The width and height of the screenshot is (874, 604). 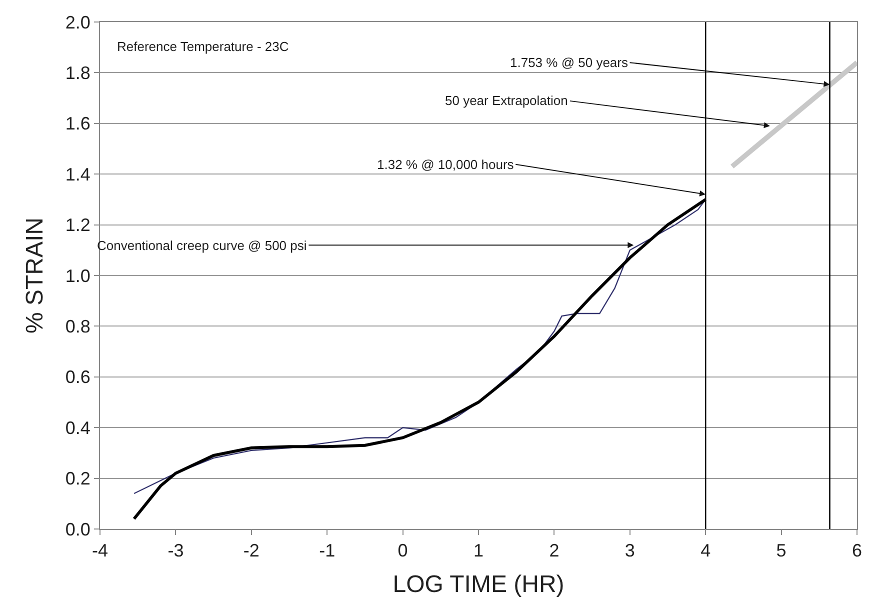 I want to click on y-tick-label: 1.2, so click(x=77, y=225).